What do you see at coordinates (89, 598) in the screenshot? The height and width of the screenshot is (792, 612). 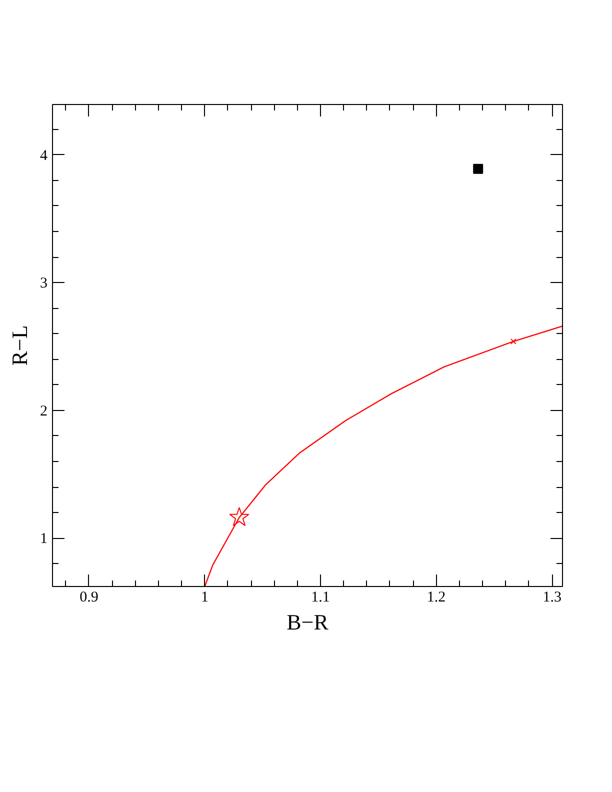 I see `x-tick-label: 0.9` at bounding box center [89, 598].